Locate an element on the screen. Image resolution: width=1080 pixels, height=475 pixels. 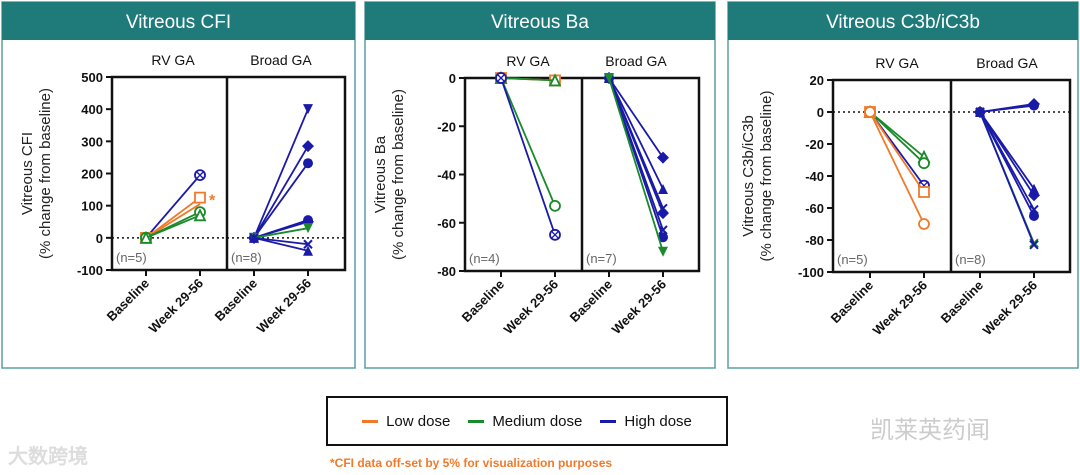
y-axis-label: Vitreous C3b/iC3b is located at coordinates (748, 175).